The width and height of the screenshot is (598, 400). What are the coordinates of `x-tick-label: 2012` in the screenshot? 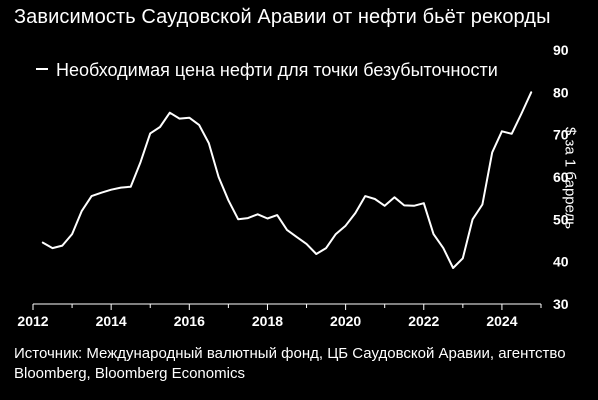 It's located at (32, 321).